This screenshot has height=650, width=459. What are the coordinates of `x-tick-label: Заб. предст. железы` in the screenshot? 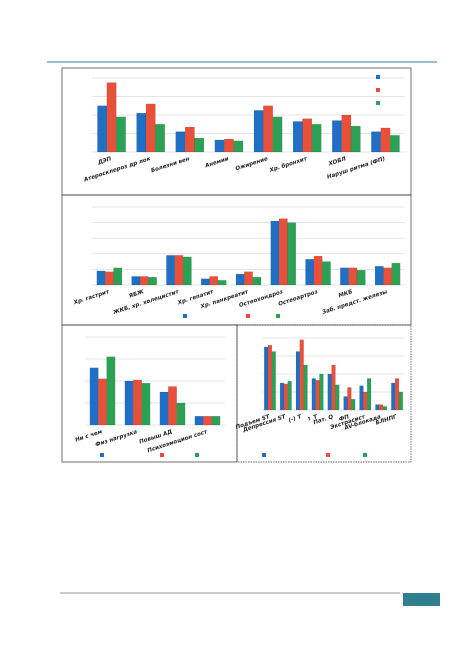 It's located at (354, 302).